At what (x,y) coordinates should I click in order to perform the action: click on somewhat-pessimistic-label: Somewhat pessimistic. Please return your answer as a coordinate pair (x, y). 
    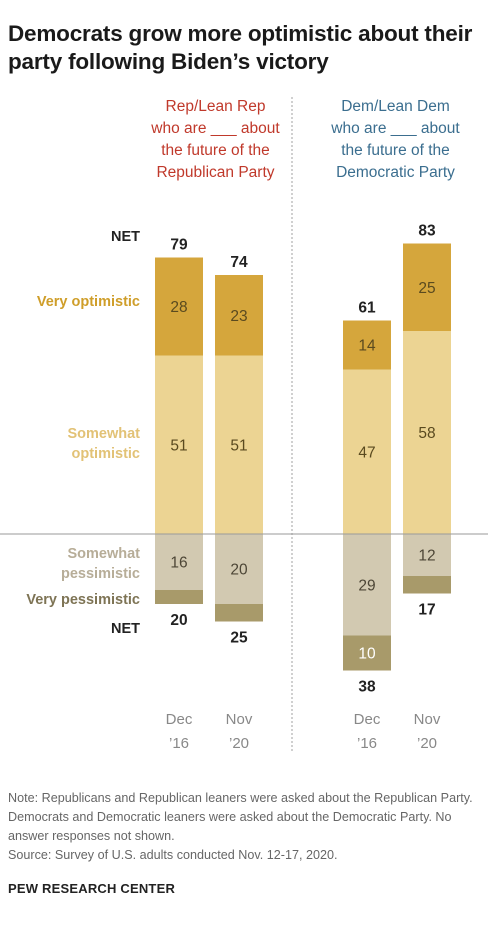
    Looking at the image, I should click on (100, 564).